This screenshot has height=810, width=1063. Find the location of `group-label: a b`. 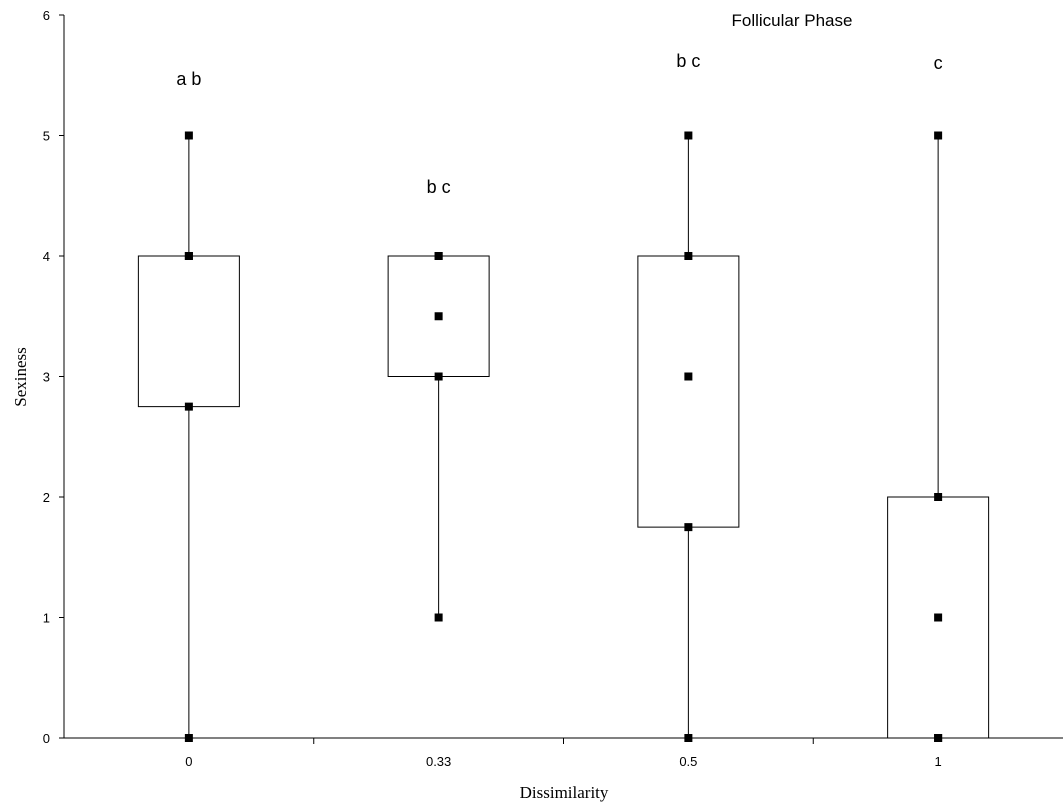

group-label: a b is located at coordinates (188, 79).